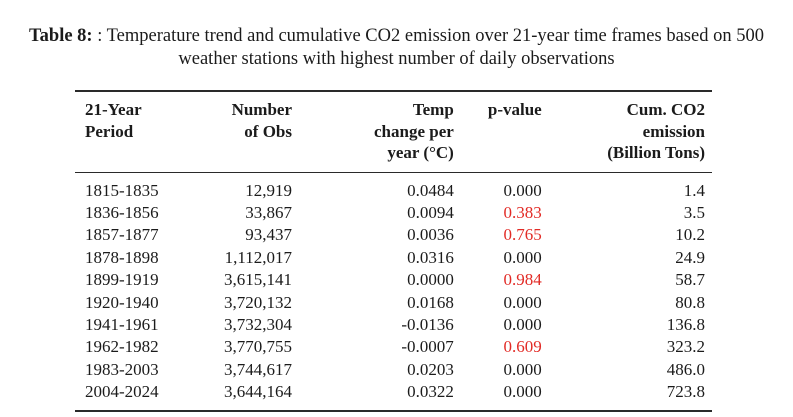  I want to click on cell-temp-change: 0.0168, so click(430, 302).